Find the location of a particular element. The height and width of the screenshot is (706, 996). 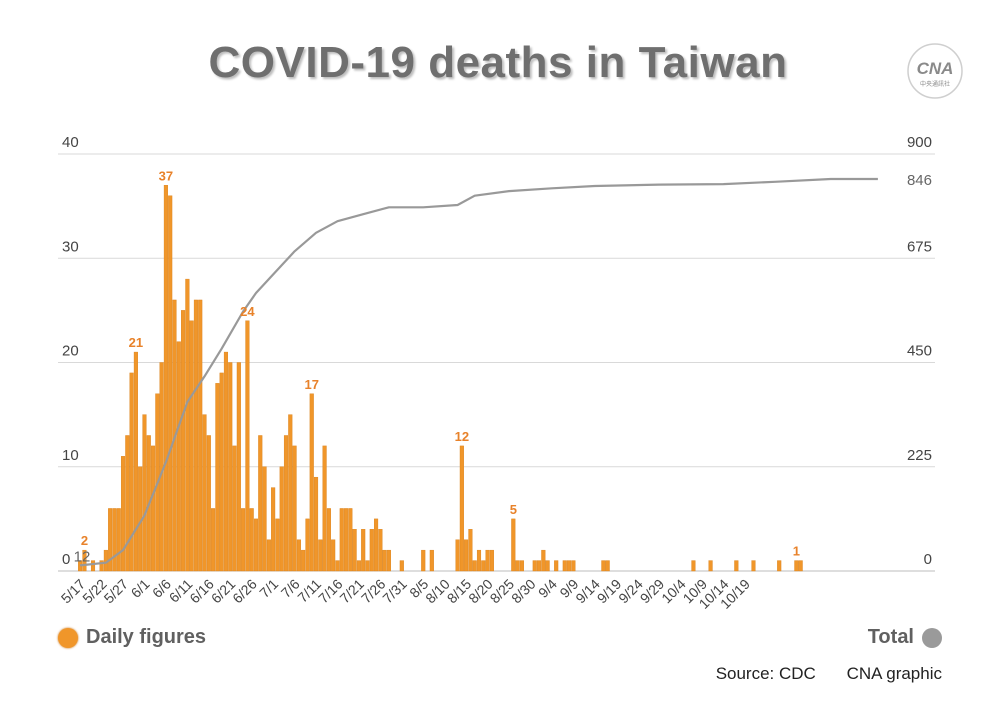

cna-logo: CNA 中央通訊社 is located at coordinates (935, 71).